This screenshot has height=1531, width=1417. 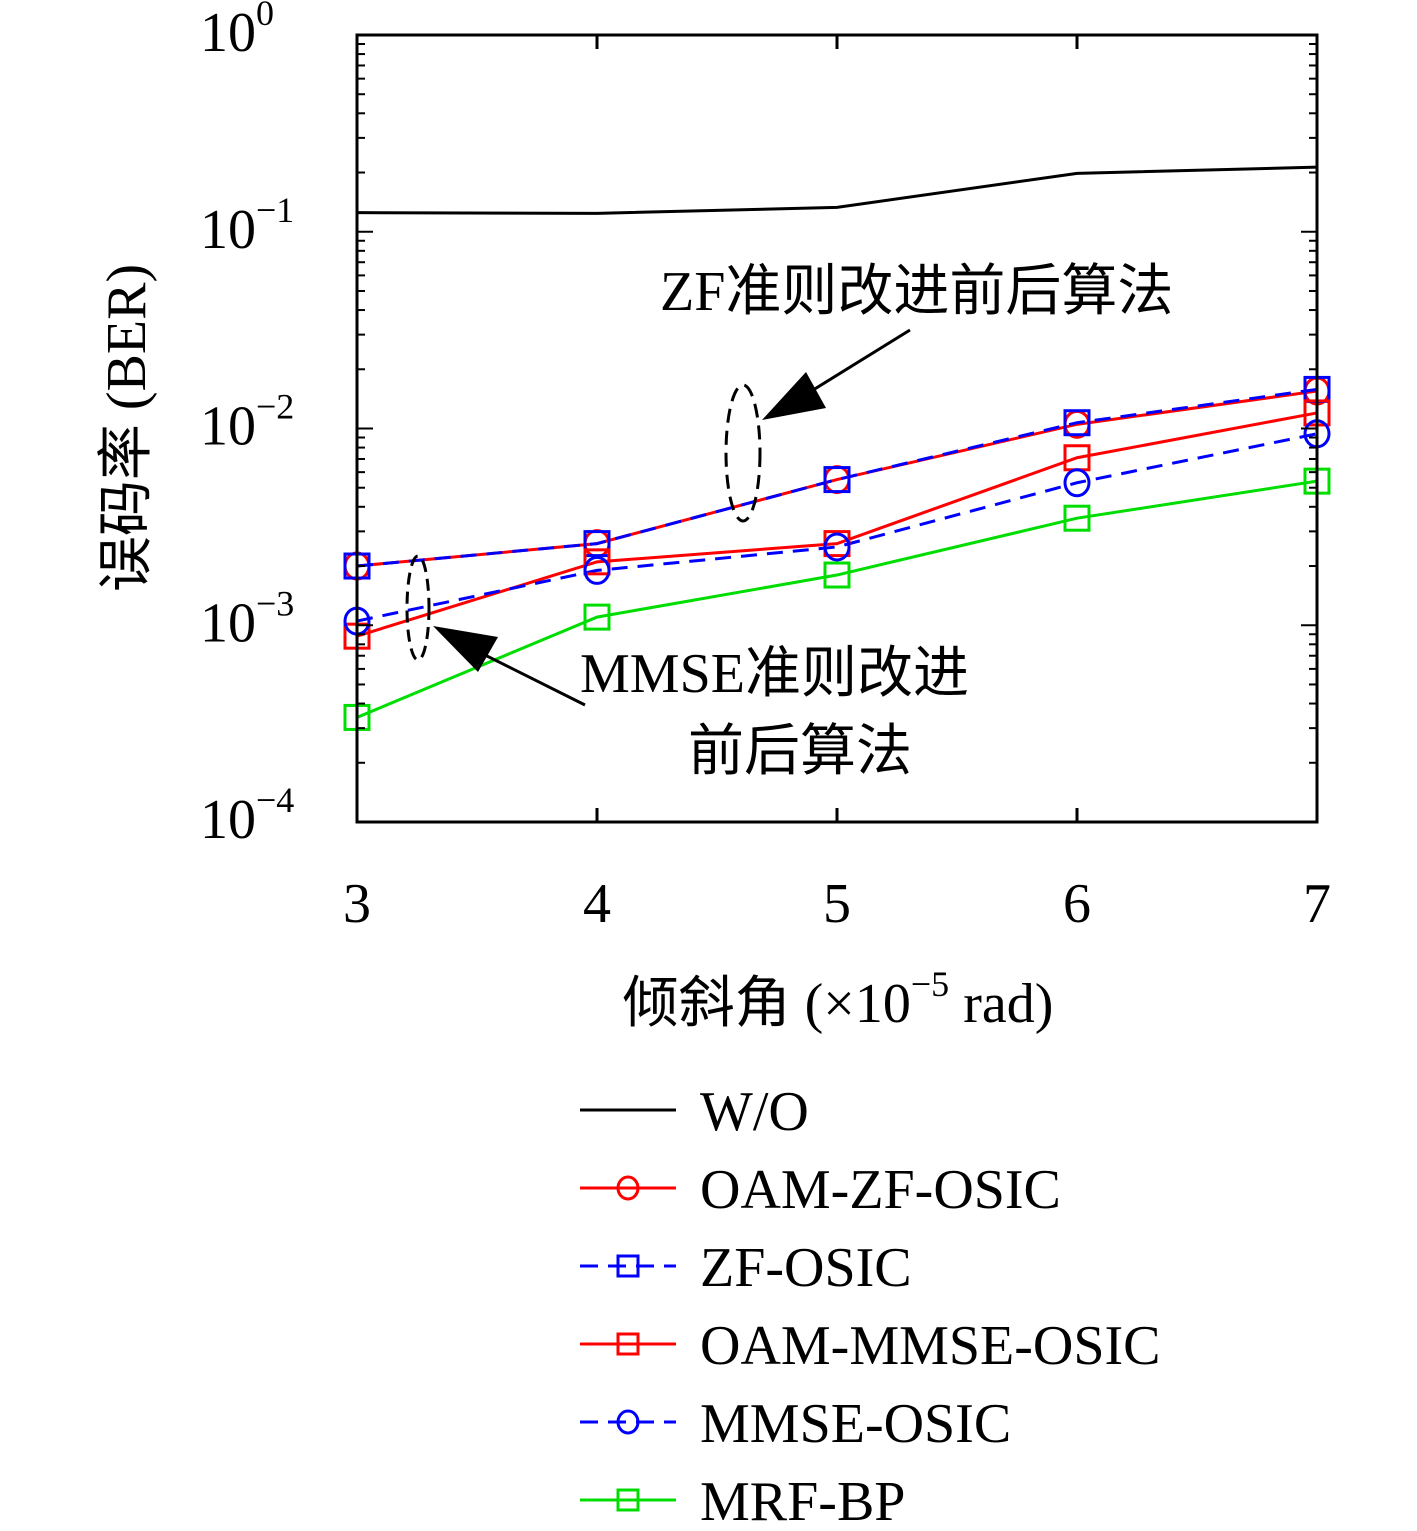 I want to click on legend-label-1: OAM-ZF-OSIC, so click(x=880, y=1190).